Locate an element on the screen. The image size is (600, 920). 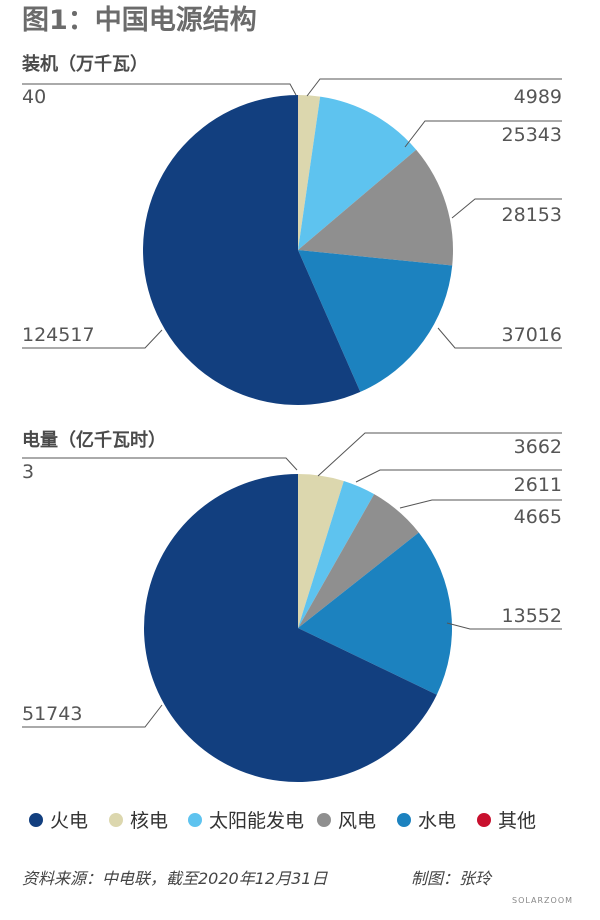
capacity-slice-nuclear is located at coordinates (309, 172).